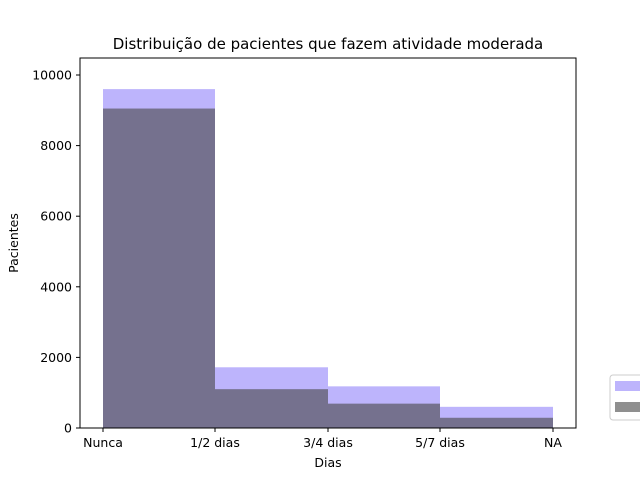 This screenshot has height=480, width=640. I want to click on y-tick-label: 8000, so click(56, 145).